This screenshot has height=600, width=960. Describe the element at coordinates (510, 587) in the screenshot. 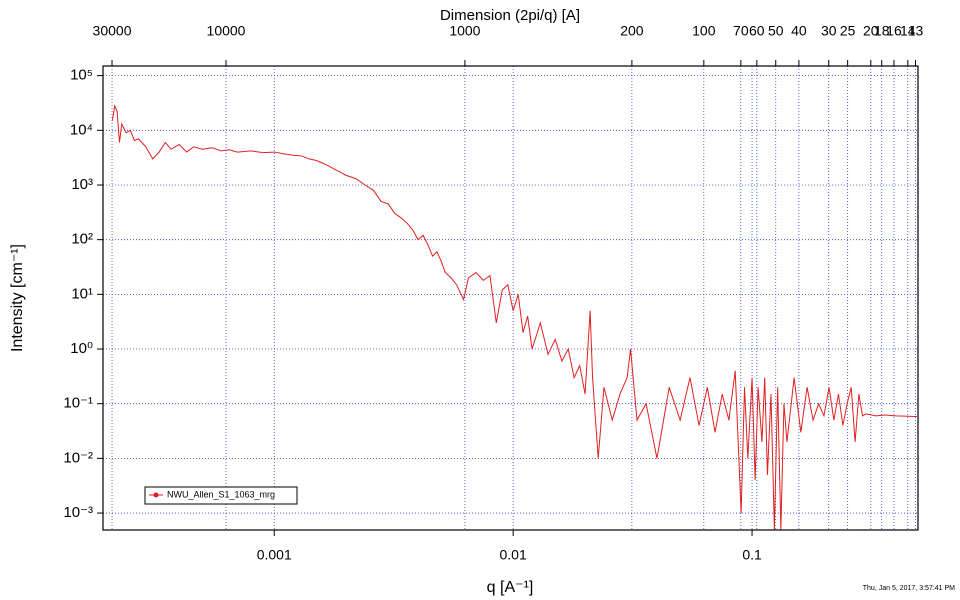

I see `x-axis-title: q [A⁻¹]` at that location.